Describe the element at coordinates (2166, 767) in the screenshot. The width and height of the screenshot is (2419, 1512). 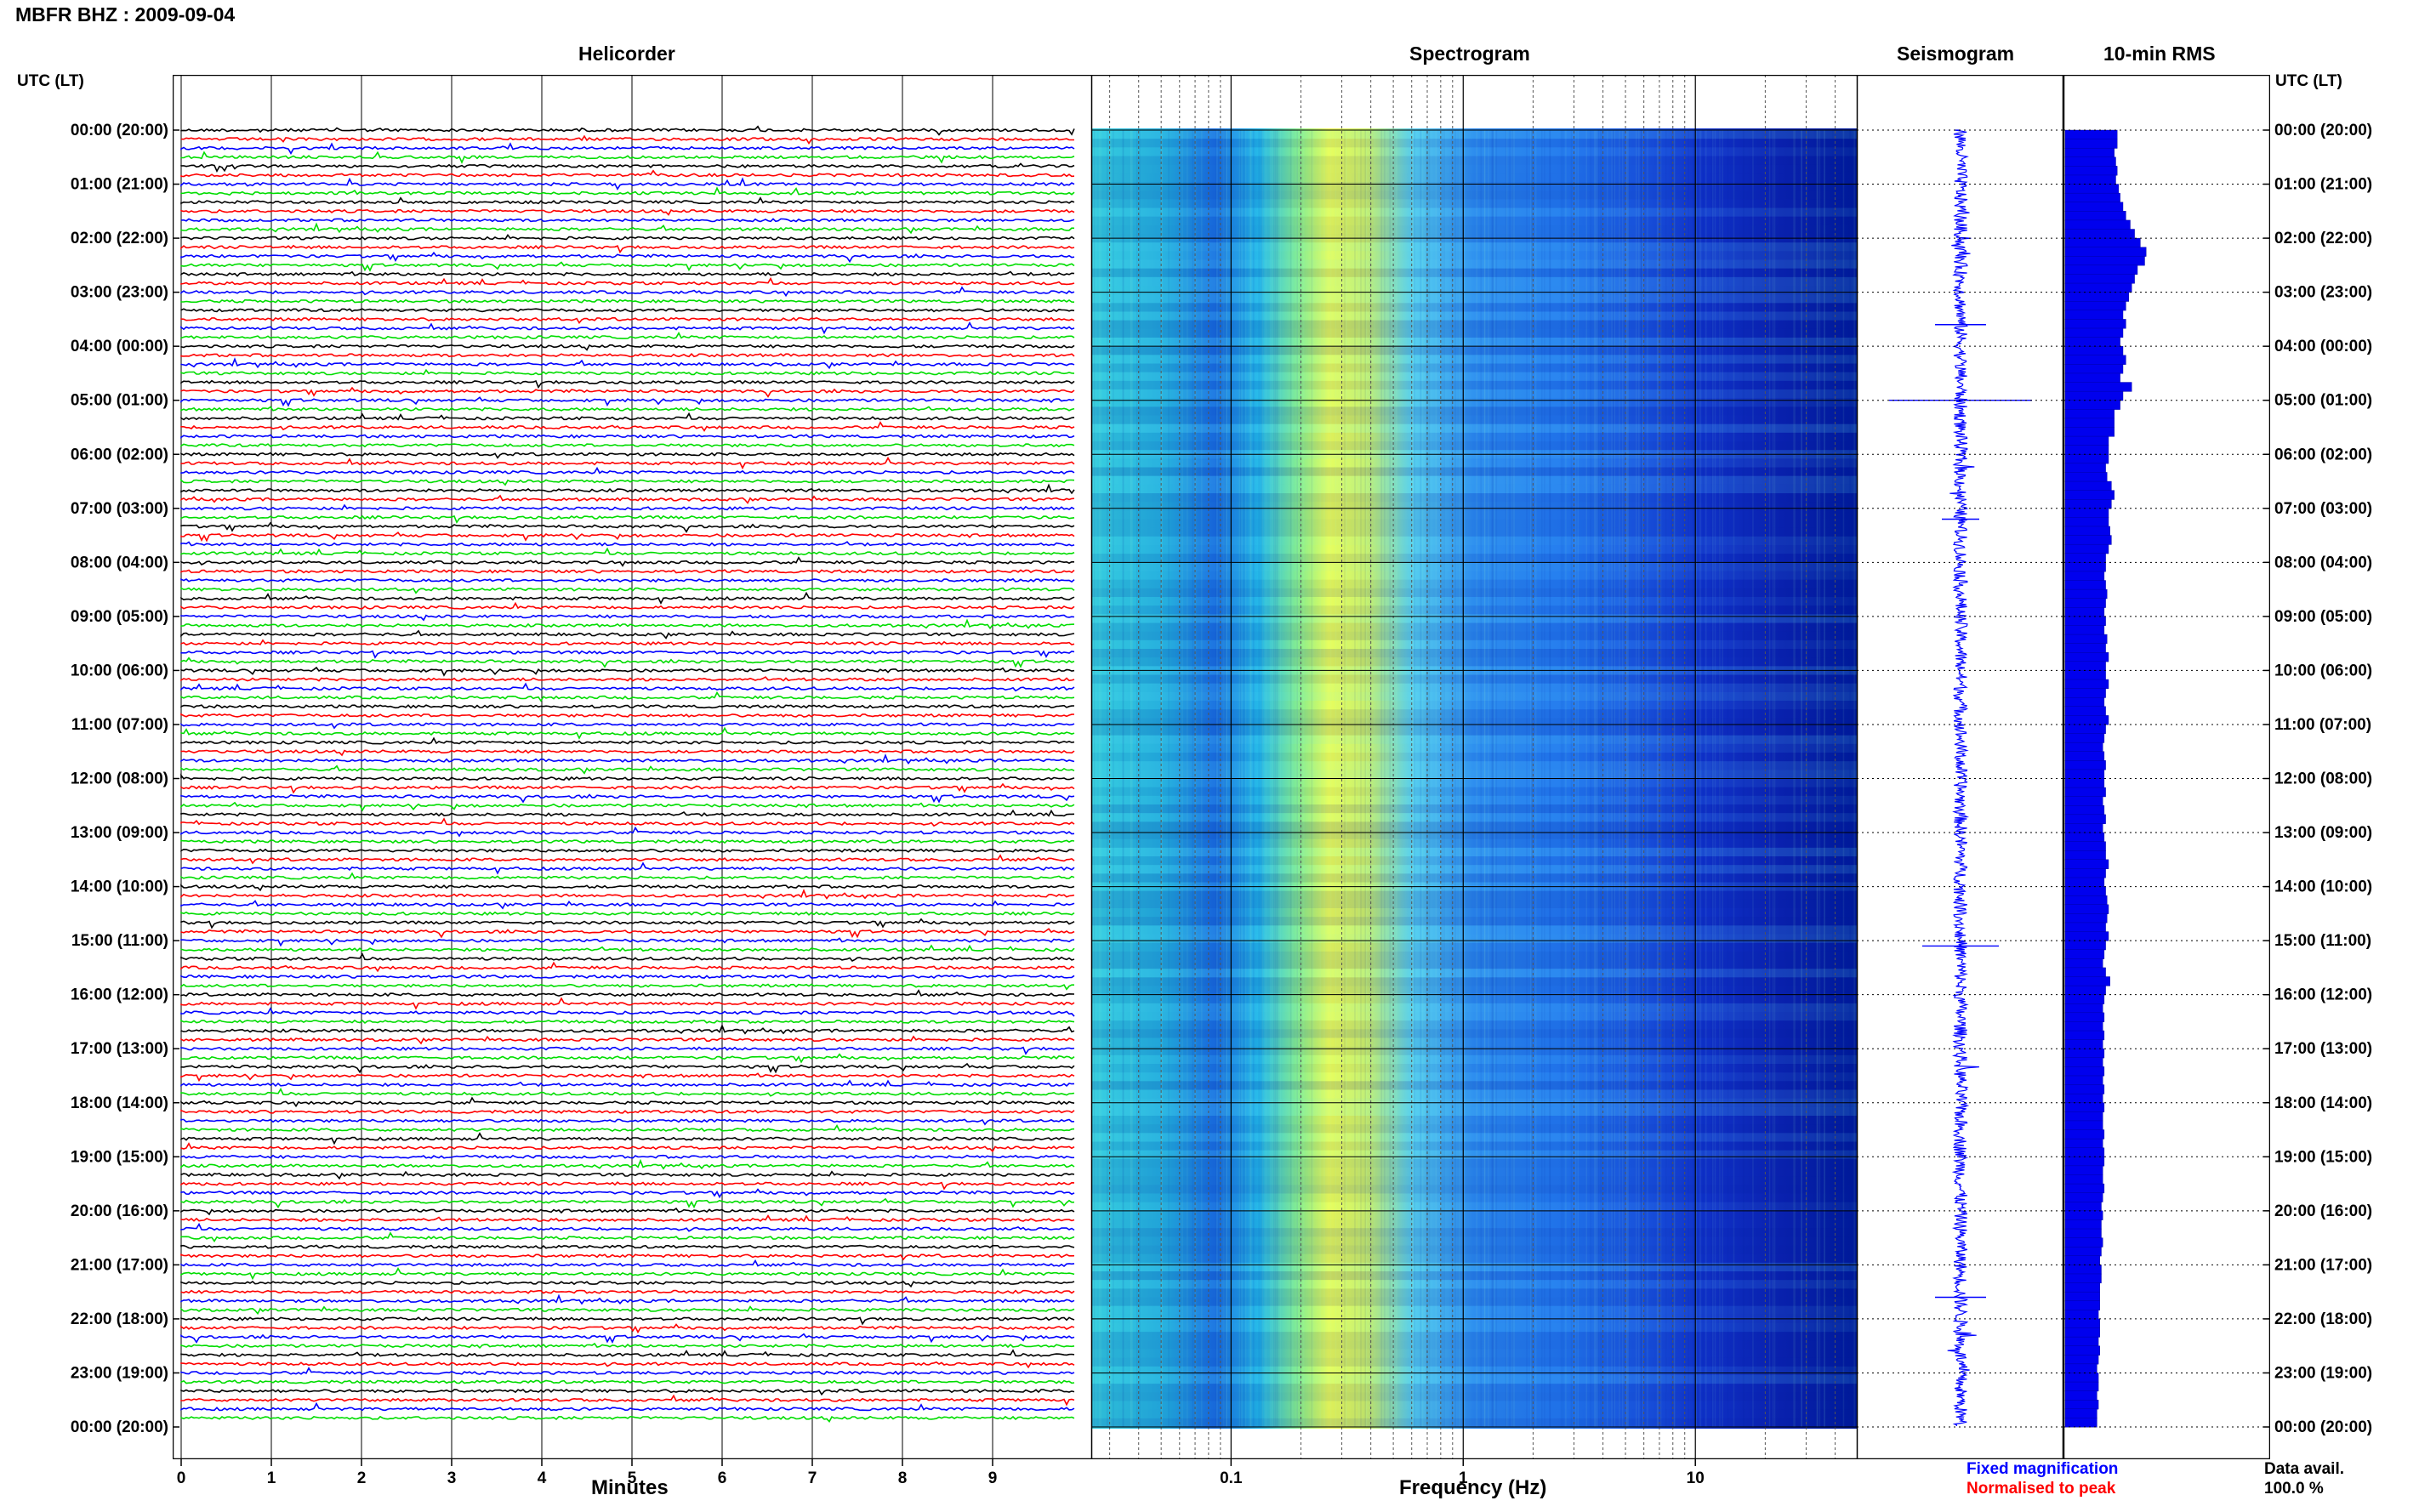
I see `rms-plot` at that location.